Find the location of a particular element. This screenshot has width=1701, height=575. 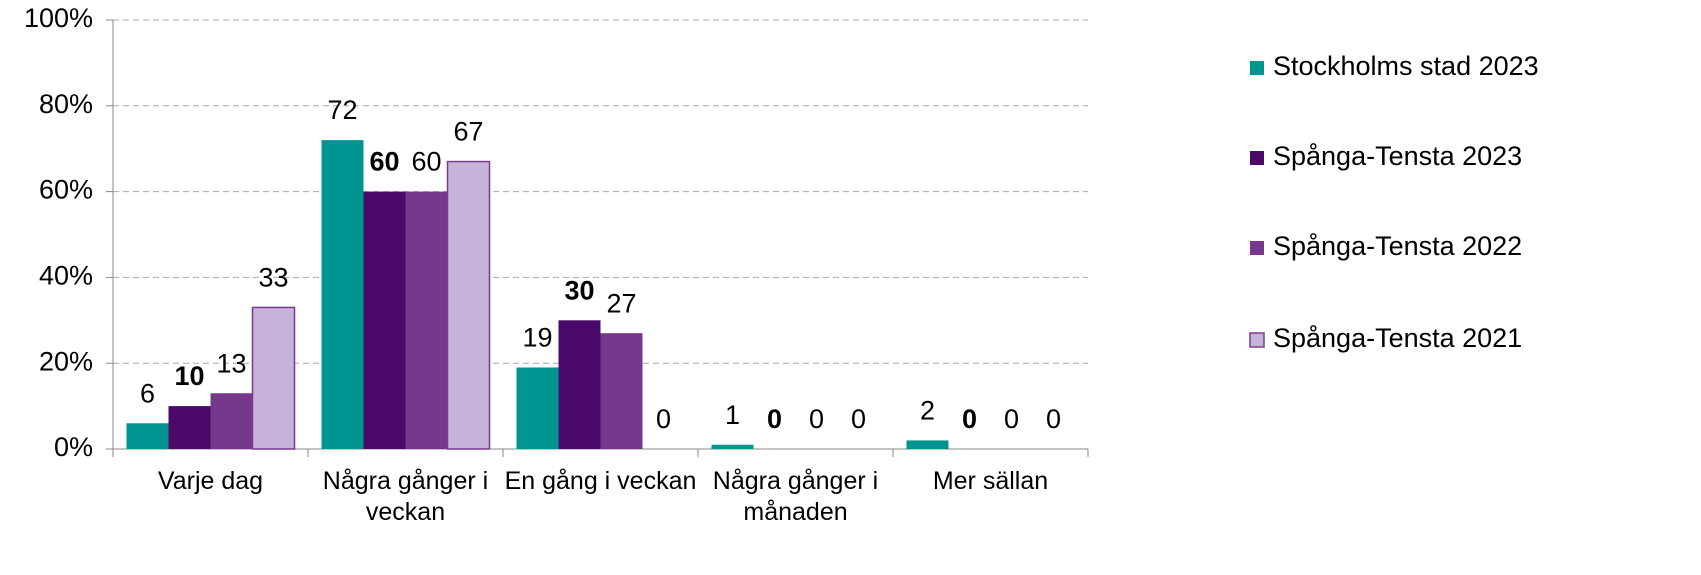

y-tick-label: 20% is located at coordinates (66, 361).